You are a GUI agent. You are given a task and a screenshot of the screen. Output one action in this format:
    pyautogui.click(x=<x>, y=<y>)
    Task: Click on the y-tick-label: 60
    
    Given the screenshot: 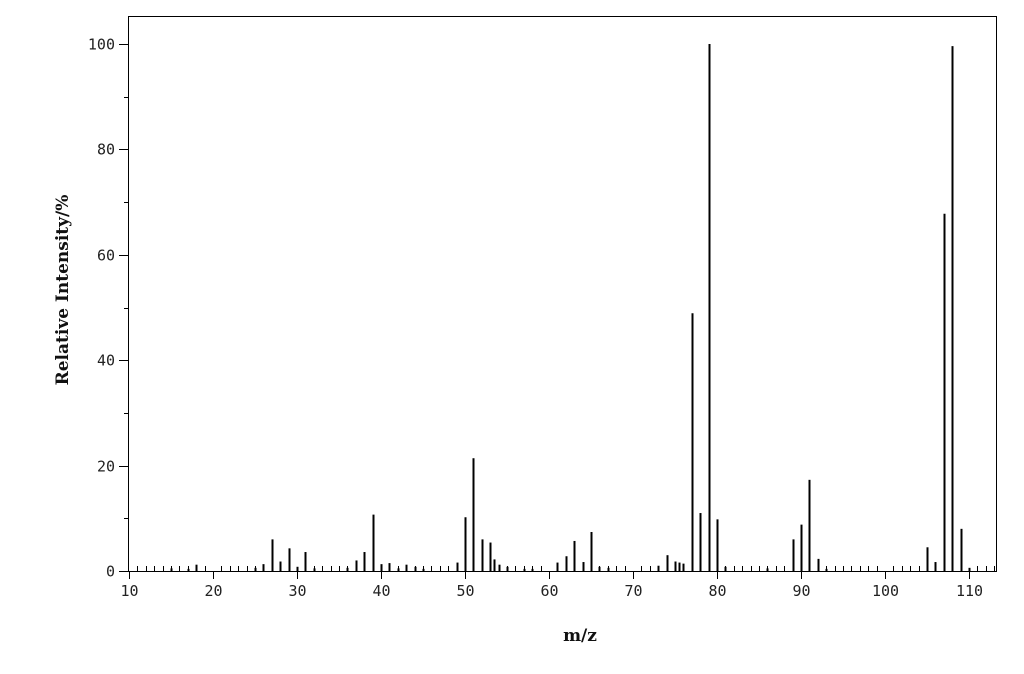 What is the action you would take?
    pyautogui.click(x=106, y=256)
    